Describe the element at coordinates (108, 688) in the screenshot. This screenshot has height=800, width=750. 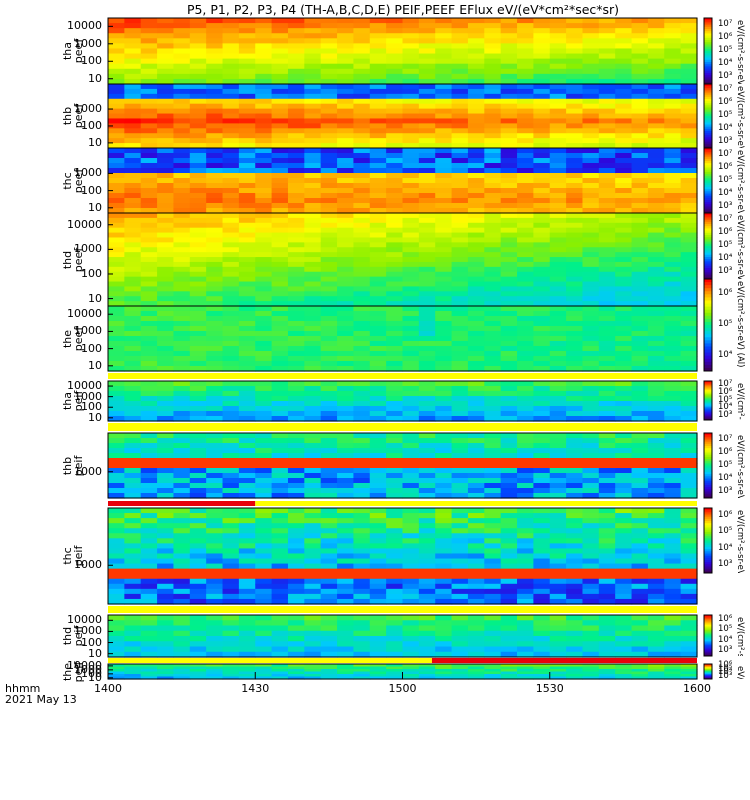
I see `x-tick-label: 1400` at that location.